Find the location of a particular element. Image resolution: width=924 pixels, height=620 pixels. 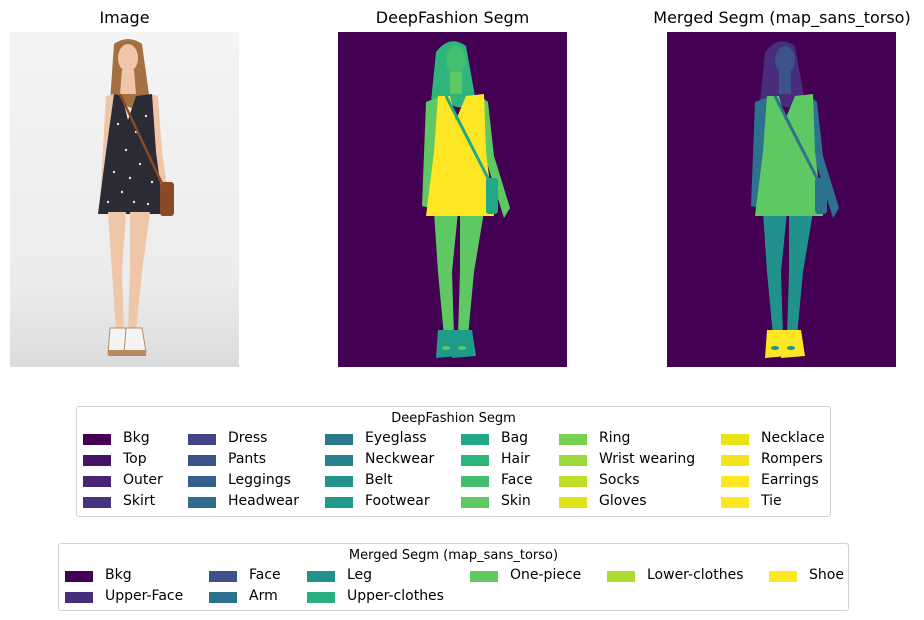

legend-label: One-piece is located at coordinates (546, 575).